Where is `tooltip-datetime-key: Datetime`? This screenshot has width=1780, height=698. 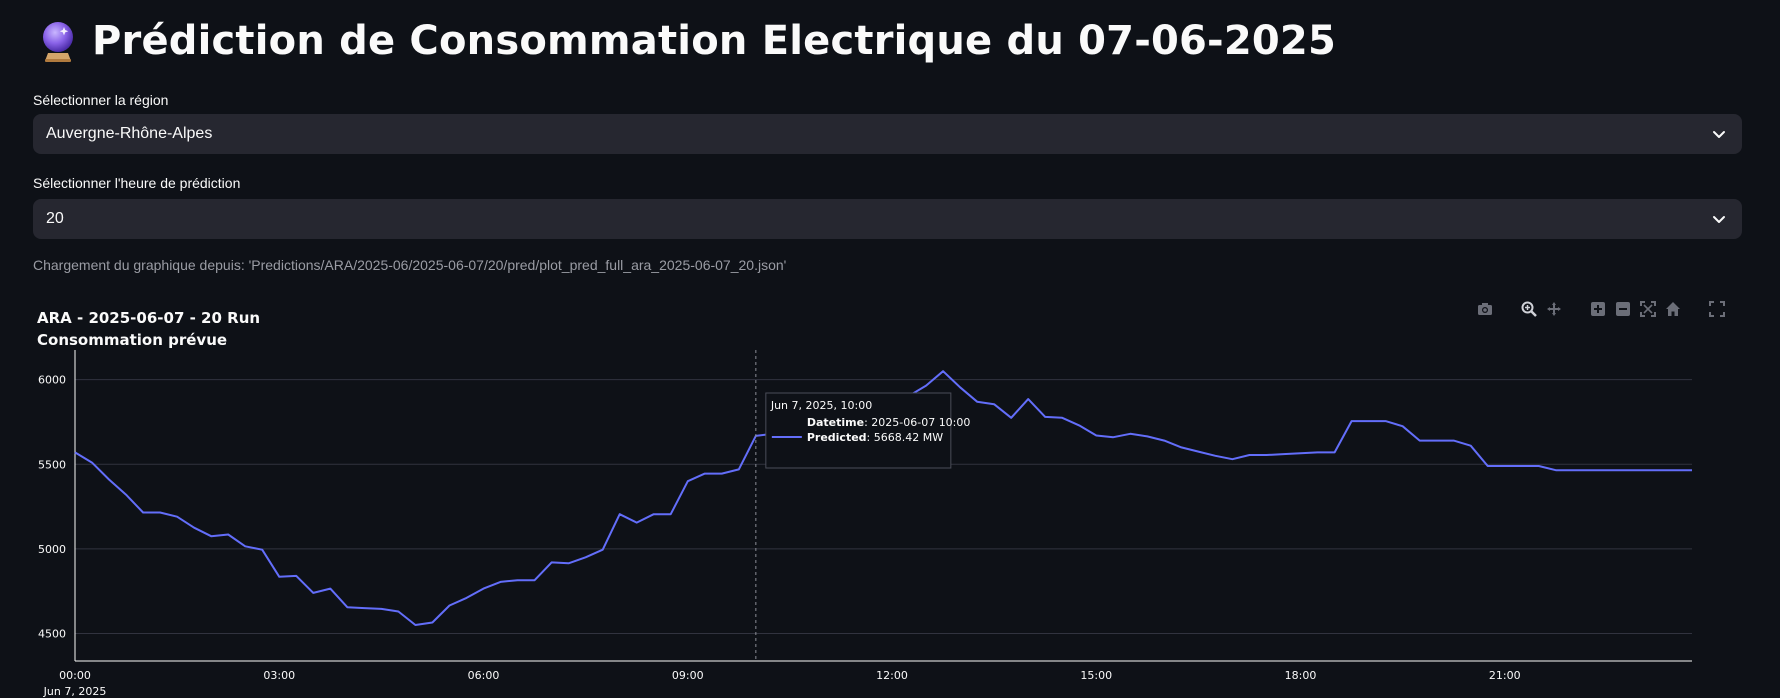
tooltip-datetime-key: Datetime is located at coordinates (835, 422).